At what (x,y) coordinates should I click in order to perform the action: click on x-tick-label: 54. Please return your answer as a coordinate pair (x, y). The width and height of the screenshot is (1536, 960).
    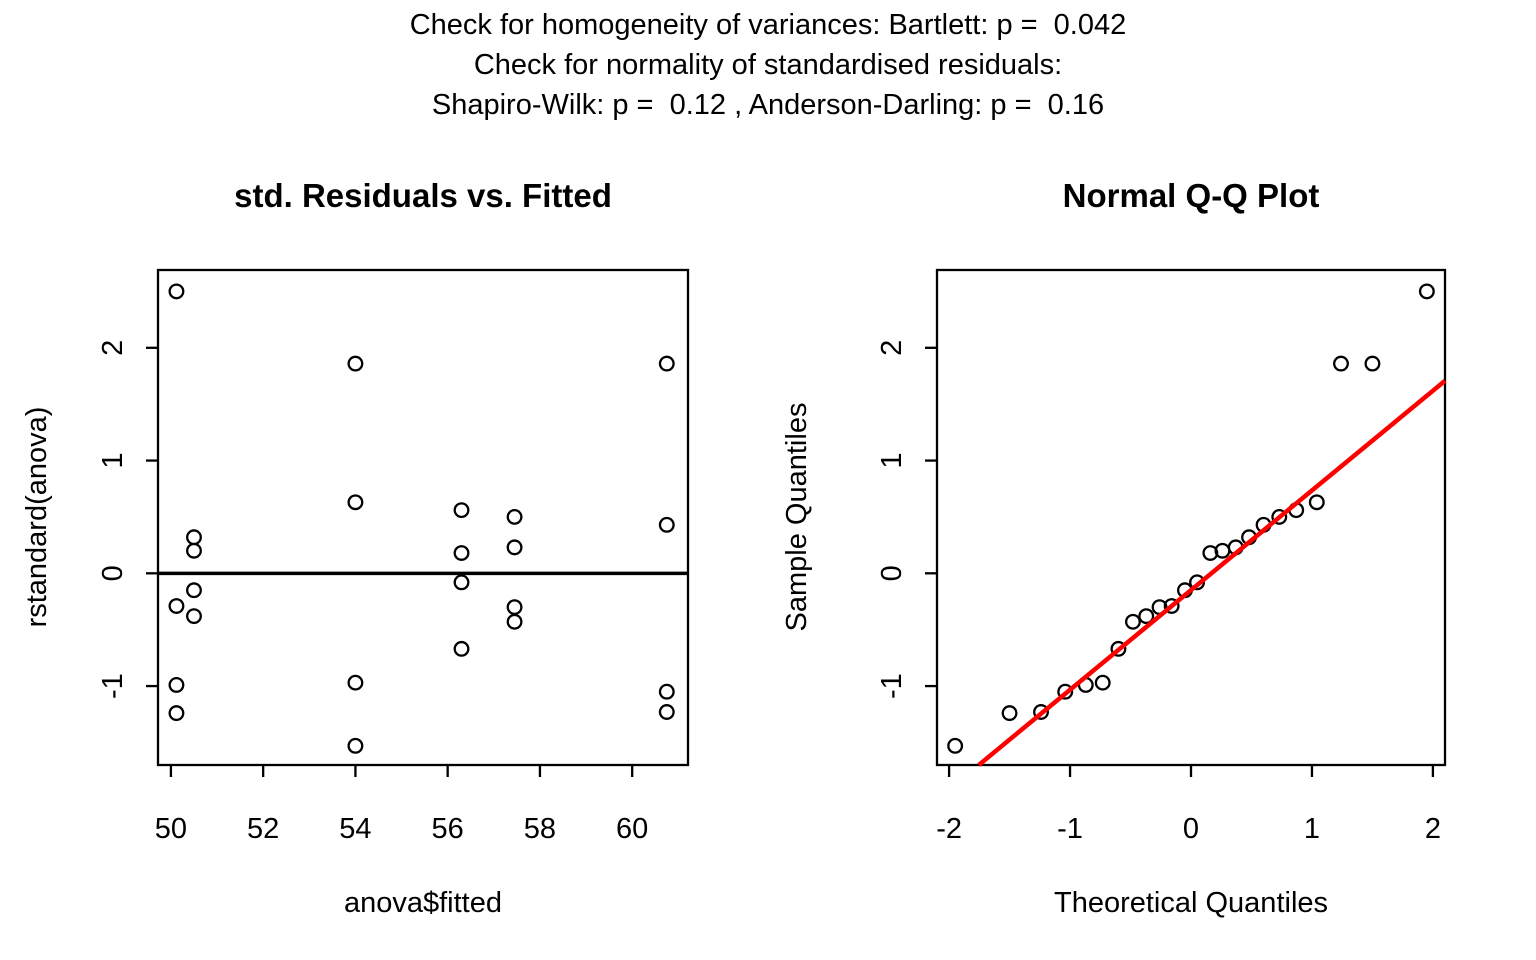
    Looking at the image, I should click on (355, 829).